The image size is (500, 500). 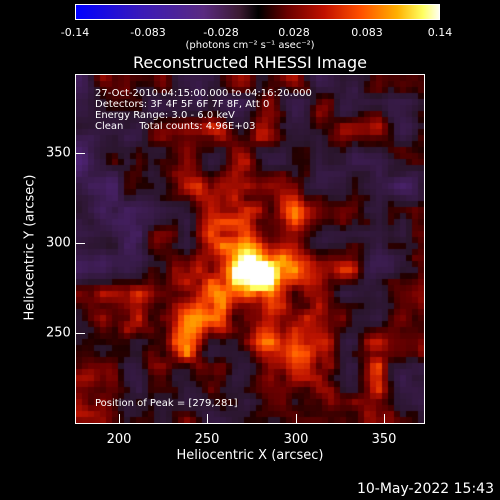 What do you see at coordinates (166, 403) in the screenshot?
I see `peak-position-label: Position of Peak = [279,281]` at bounding box center [166, 403].